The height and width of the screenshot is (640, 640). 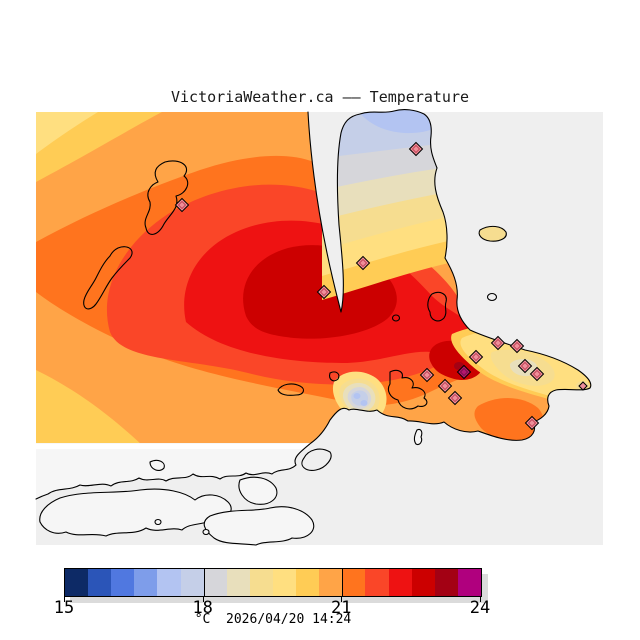 What do you see at coordinates (492, 297) in the screenshot?
I see `sidney-islet` at bounding box center [492, 297].